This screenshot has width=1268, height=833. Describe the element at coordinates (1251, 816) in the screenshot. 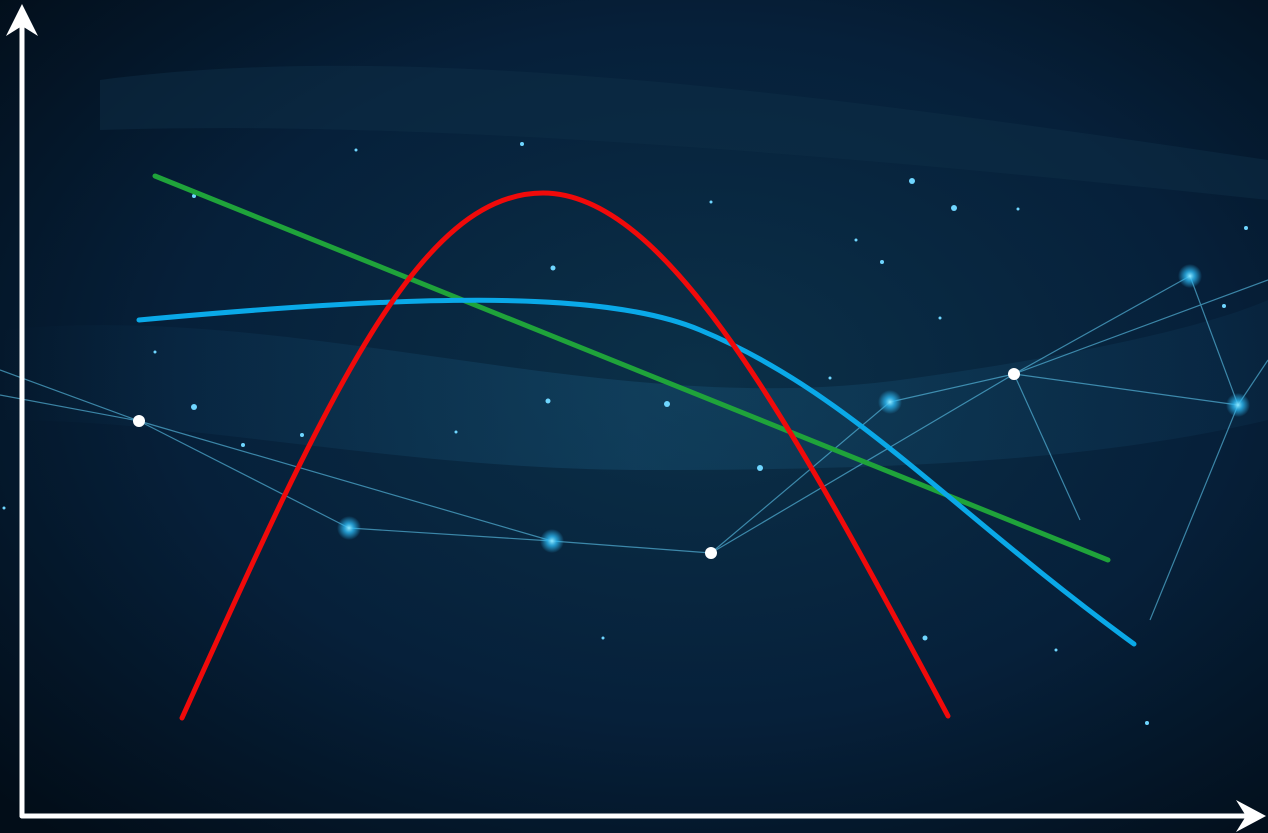

I see `x-axis-arrow` at that location.